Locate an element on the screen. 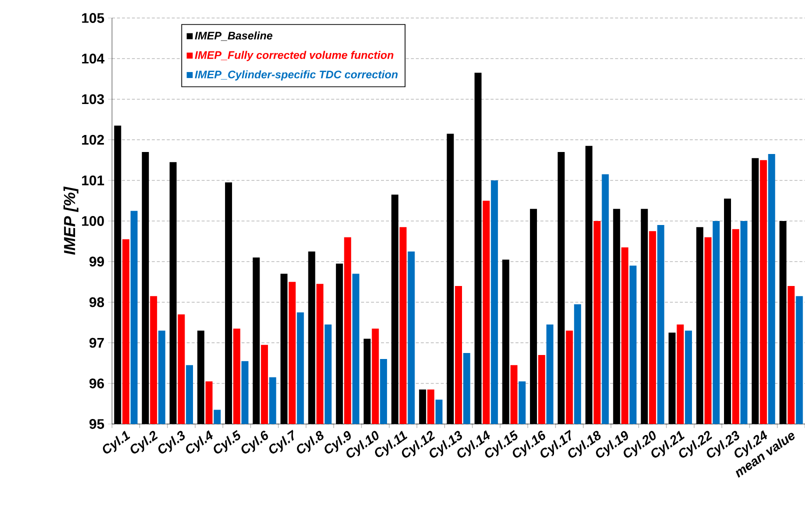  y-tick-label: 105 is located at coordinates (93, 18).